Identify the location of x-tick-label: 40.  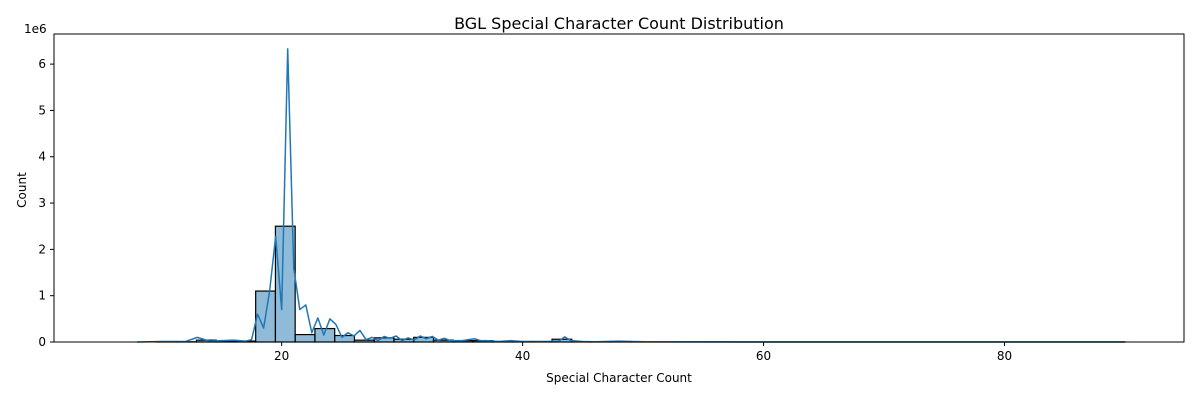
(522, 356).